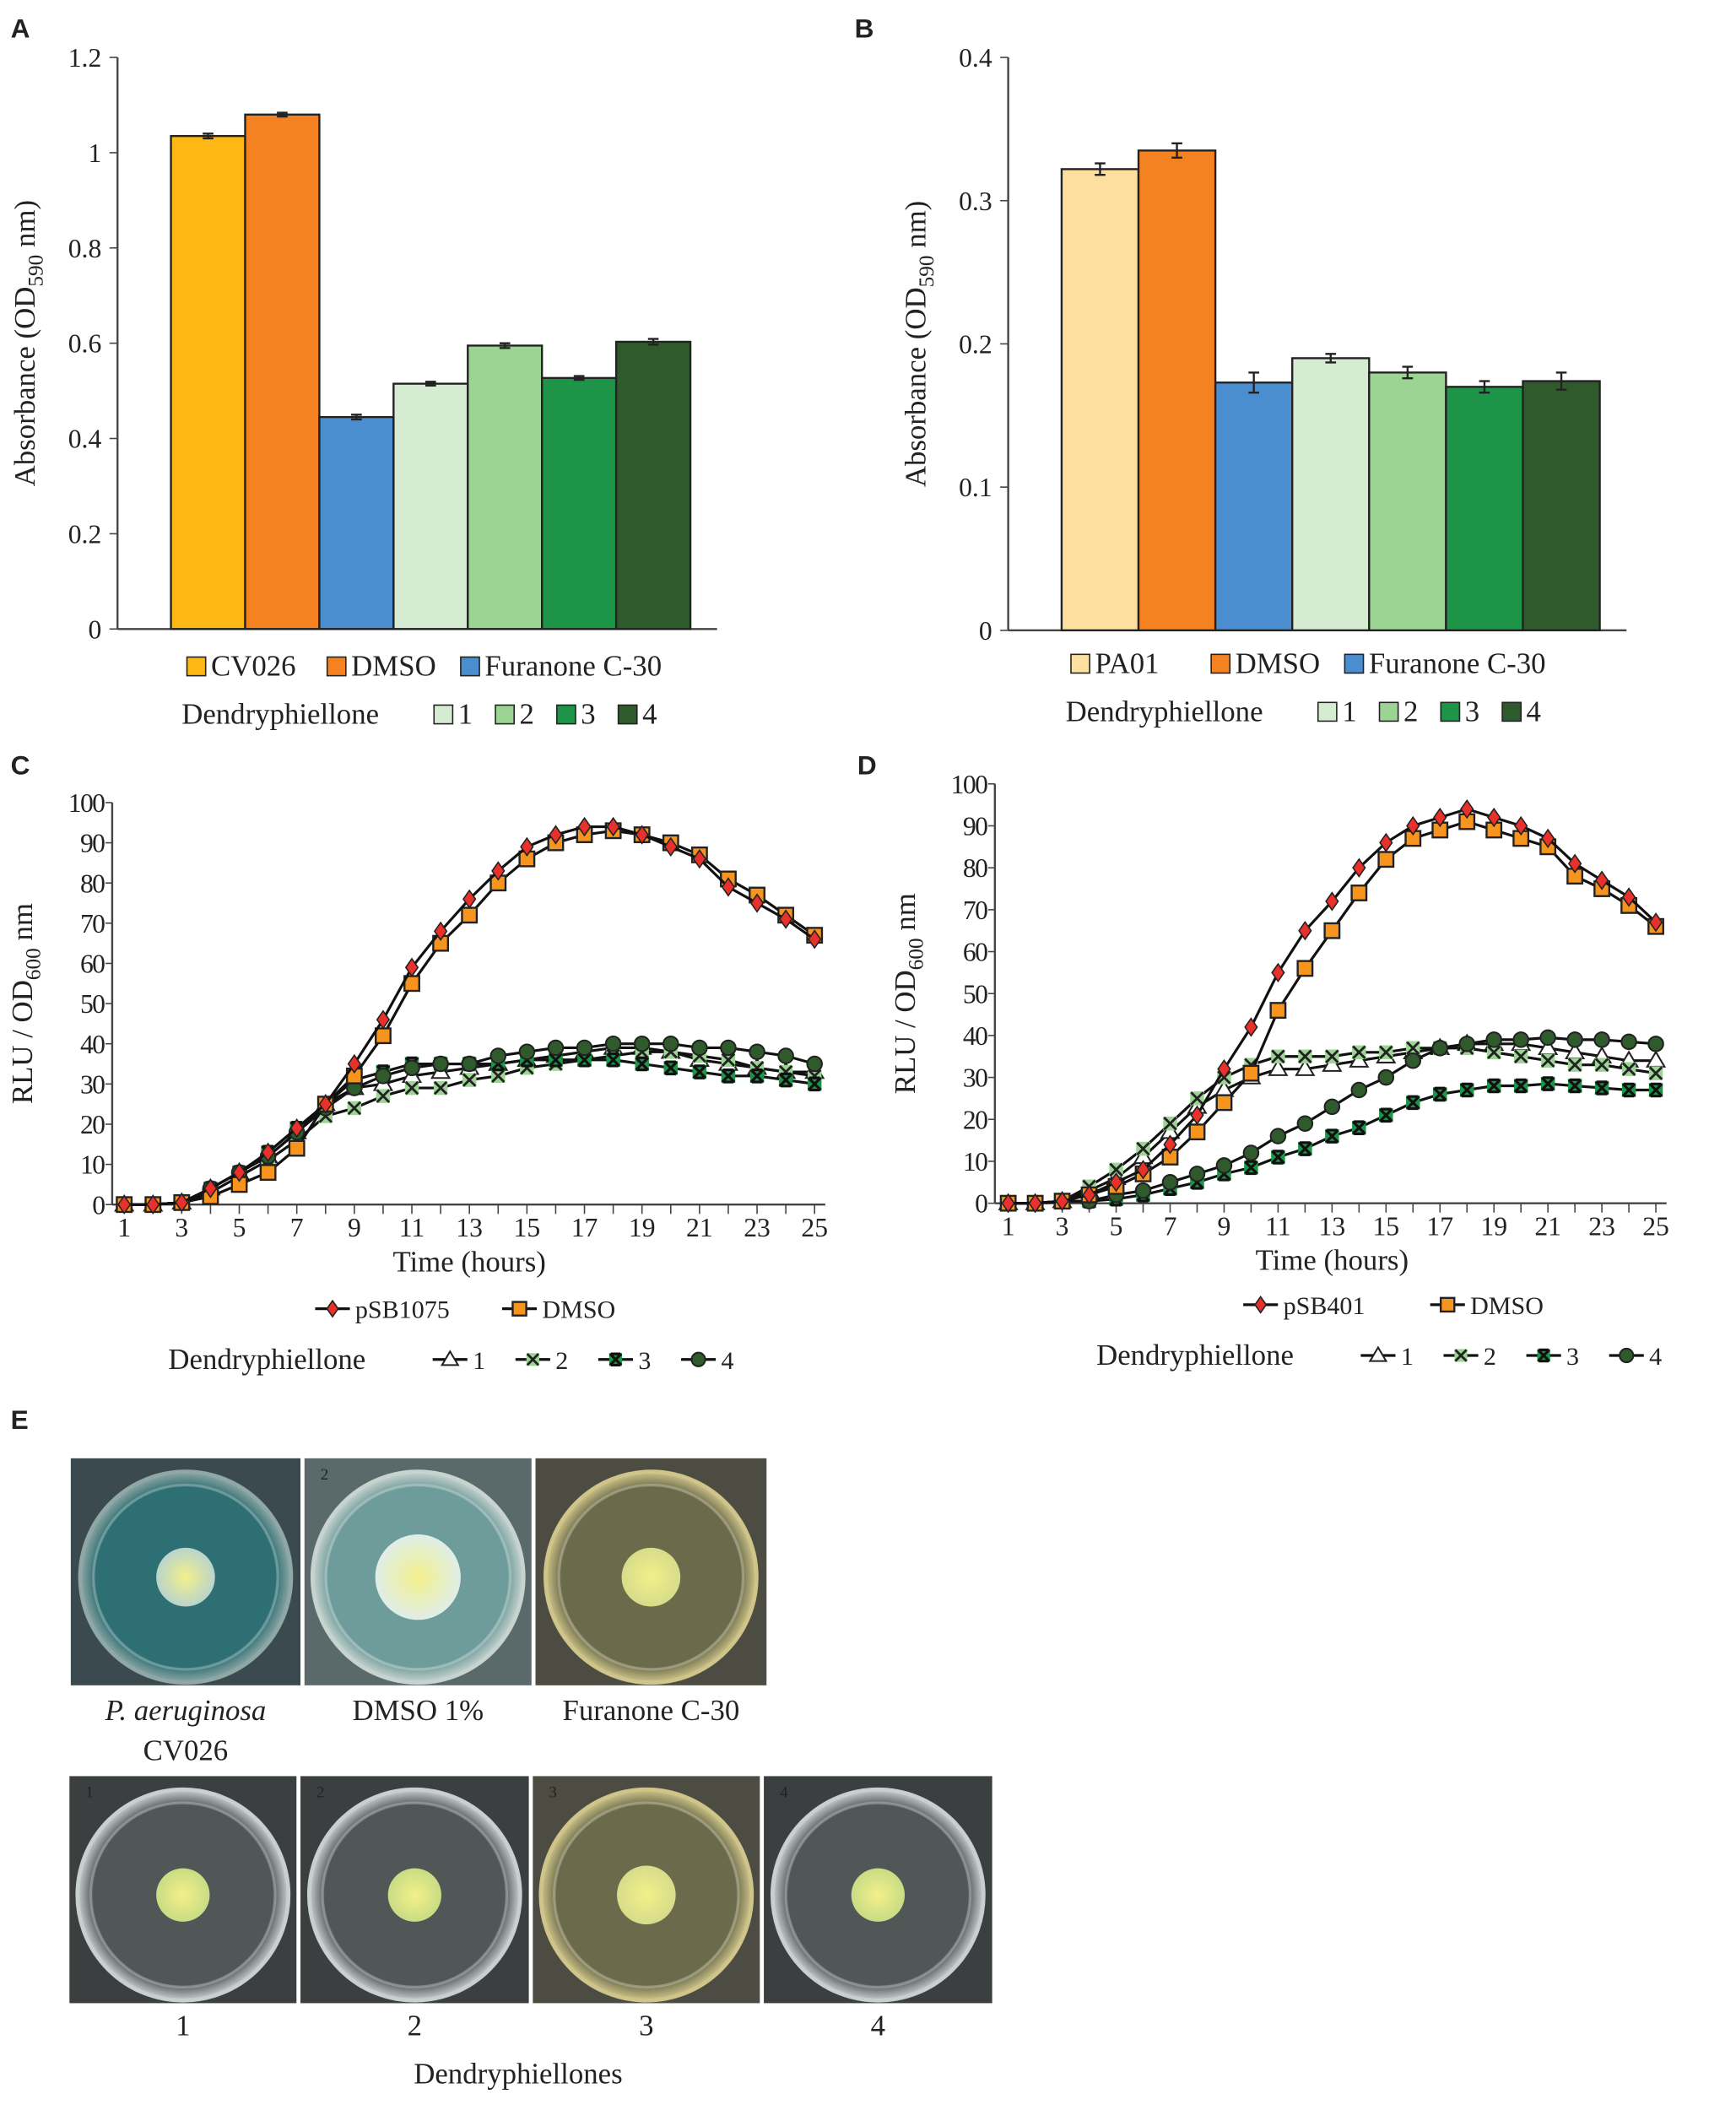 The width and height of the screenshot is (1736, 2110). What do you see at coordinates (1349, 711) in the screenshot?
I see `legend-label: 1` at bounding box center [1349, 711].